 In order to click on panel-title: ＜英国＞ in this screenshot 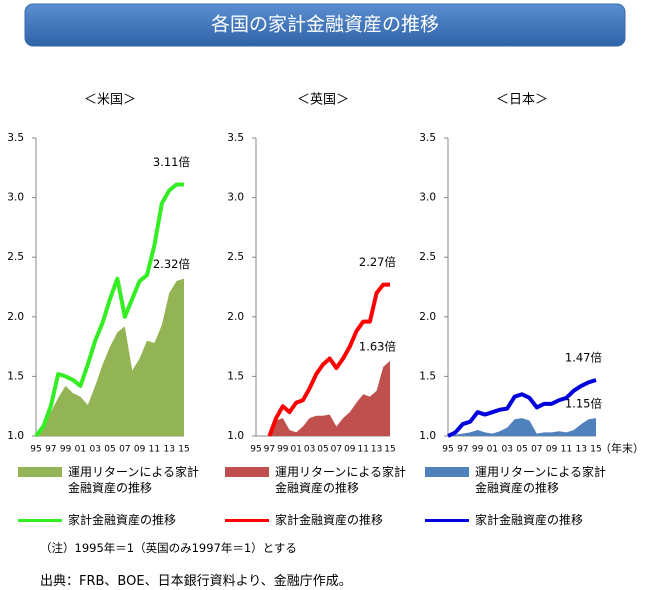, I will do `click(323, 100)`.